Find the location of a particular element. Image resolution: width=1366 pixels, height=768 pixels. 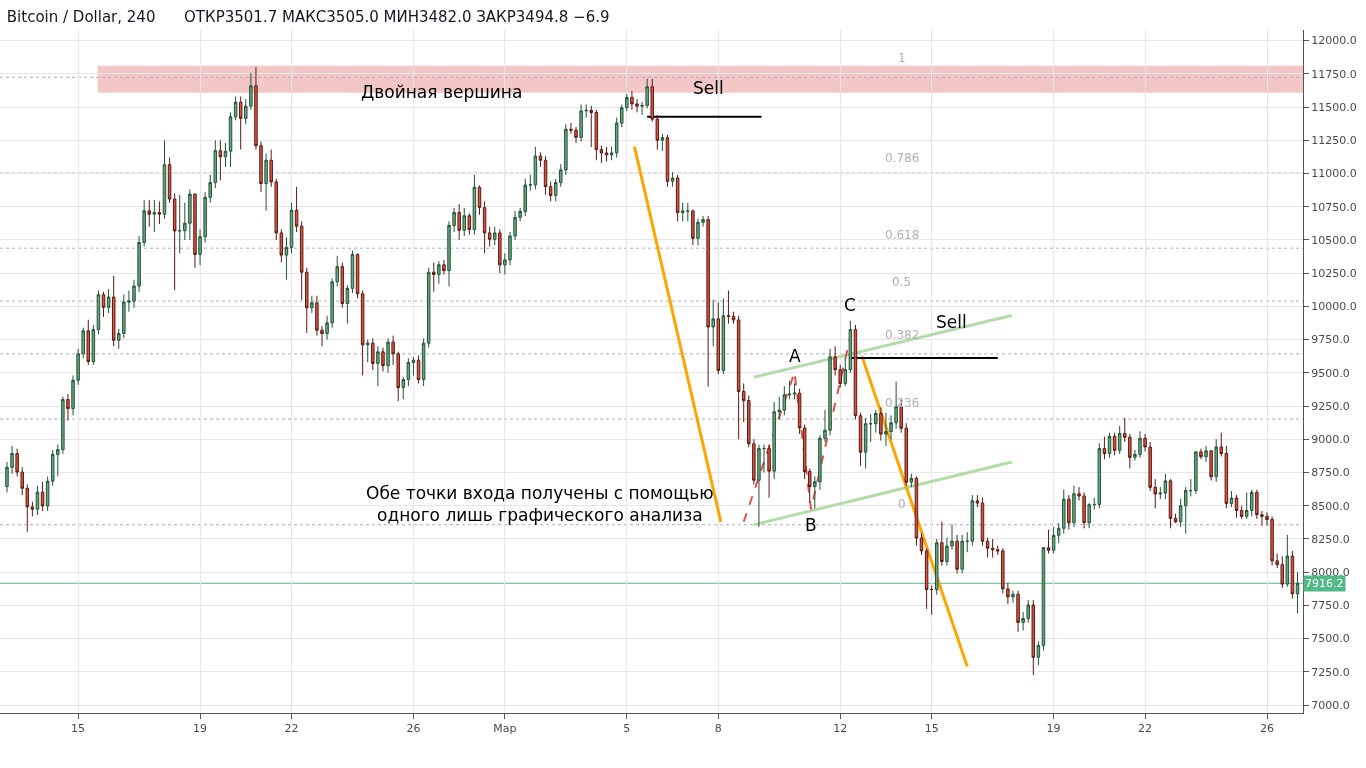

annotation: Sell is located at coordinates (708, 88).